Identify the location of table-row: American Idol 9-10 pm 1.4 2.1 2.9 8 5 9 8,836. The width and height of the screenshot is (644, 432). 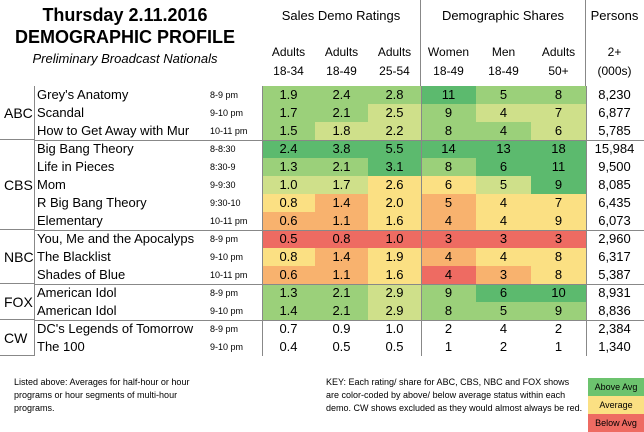
(339, 311).